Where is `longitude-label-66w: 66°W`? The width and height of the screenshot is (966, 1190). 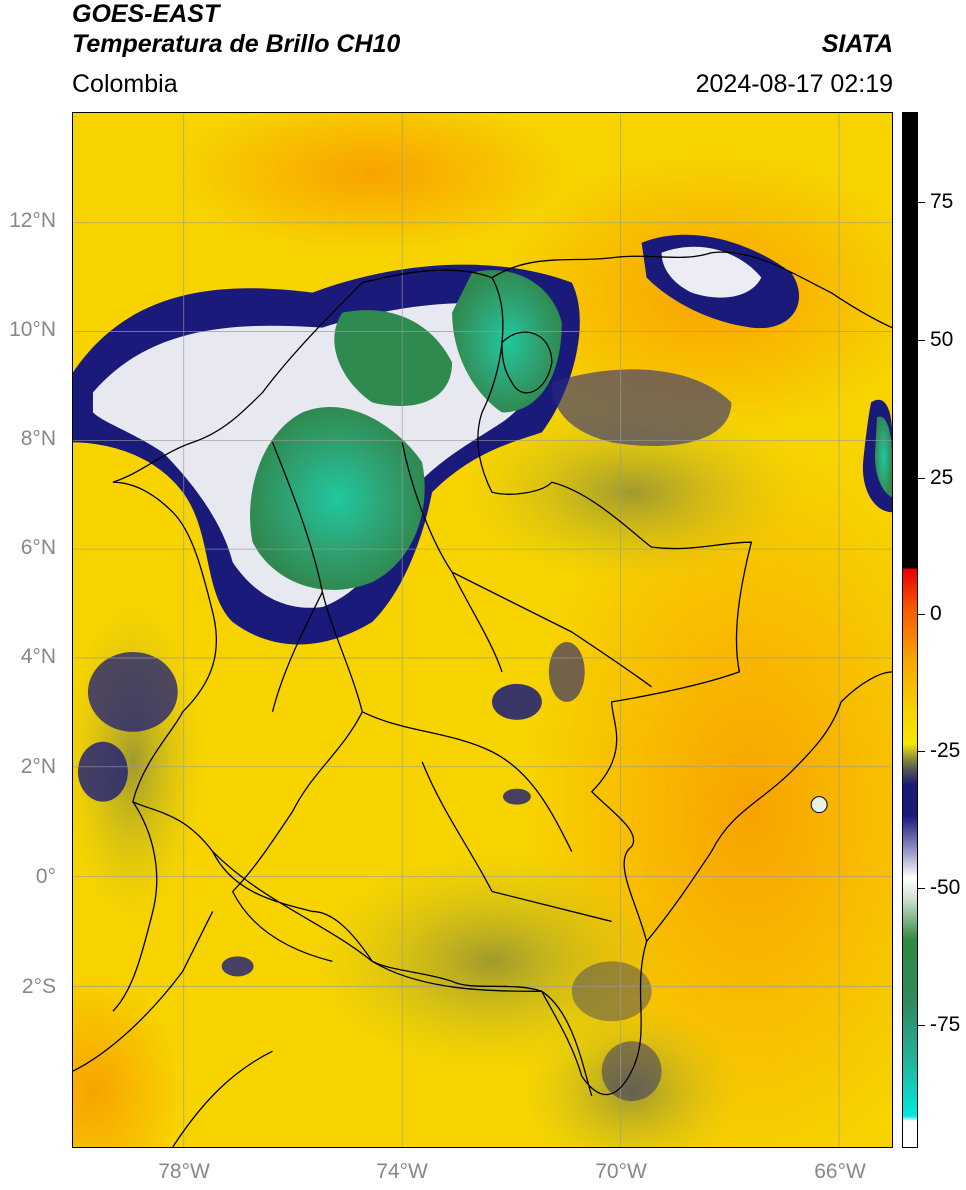 longitude-label-66w: 66°W is located at coordinates (840, 1171).